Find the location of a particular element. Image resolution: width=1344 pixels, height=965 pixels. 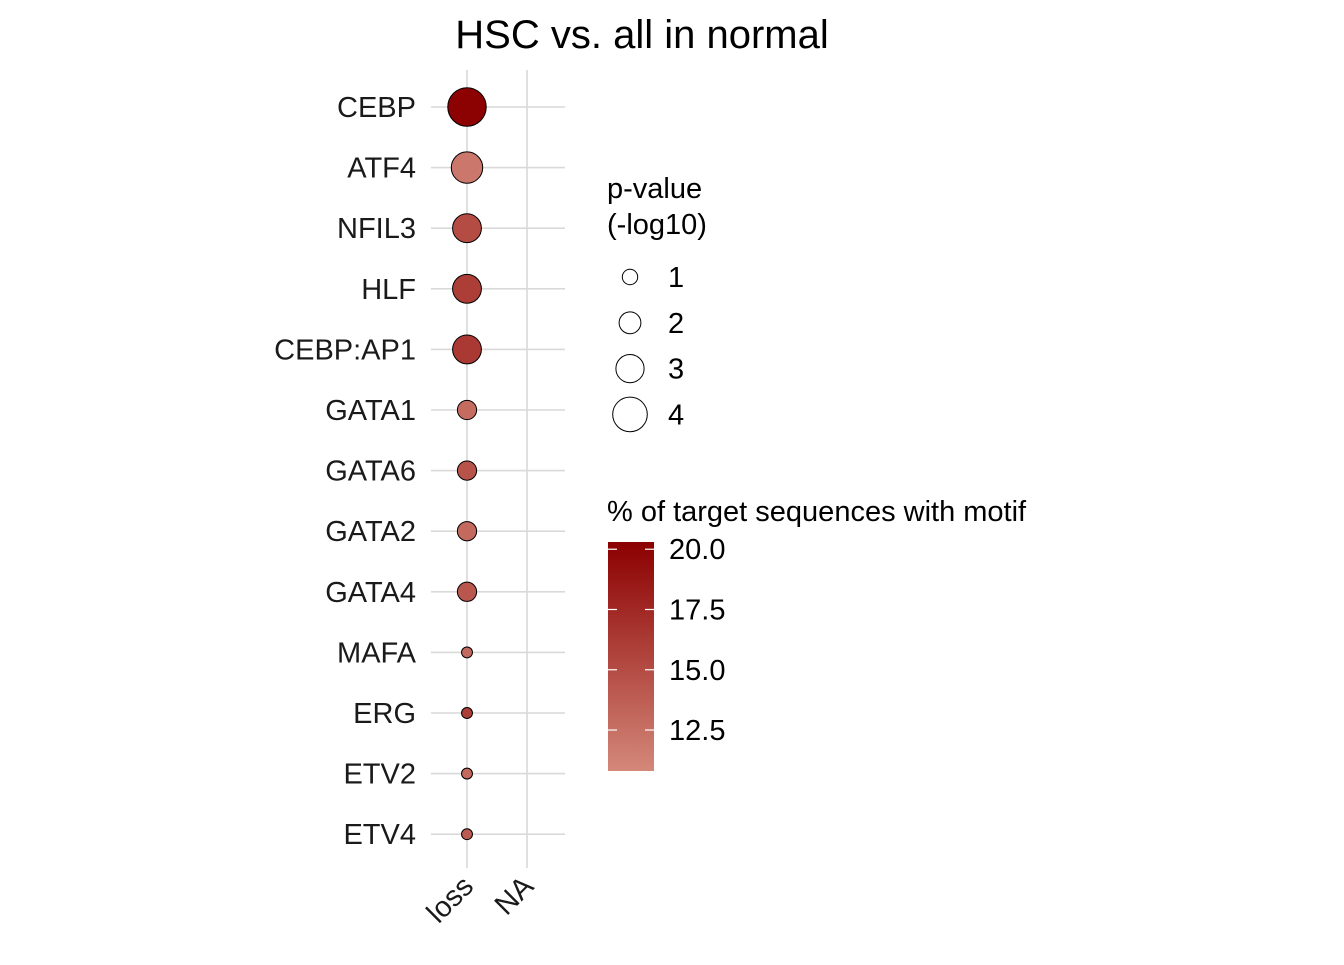

color-legend-label-0: 20.0 is located at coordinates (697, 550).